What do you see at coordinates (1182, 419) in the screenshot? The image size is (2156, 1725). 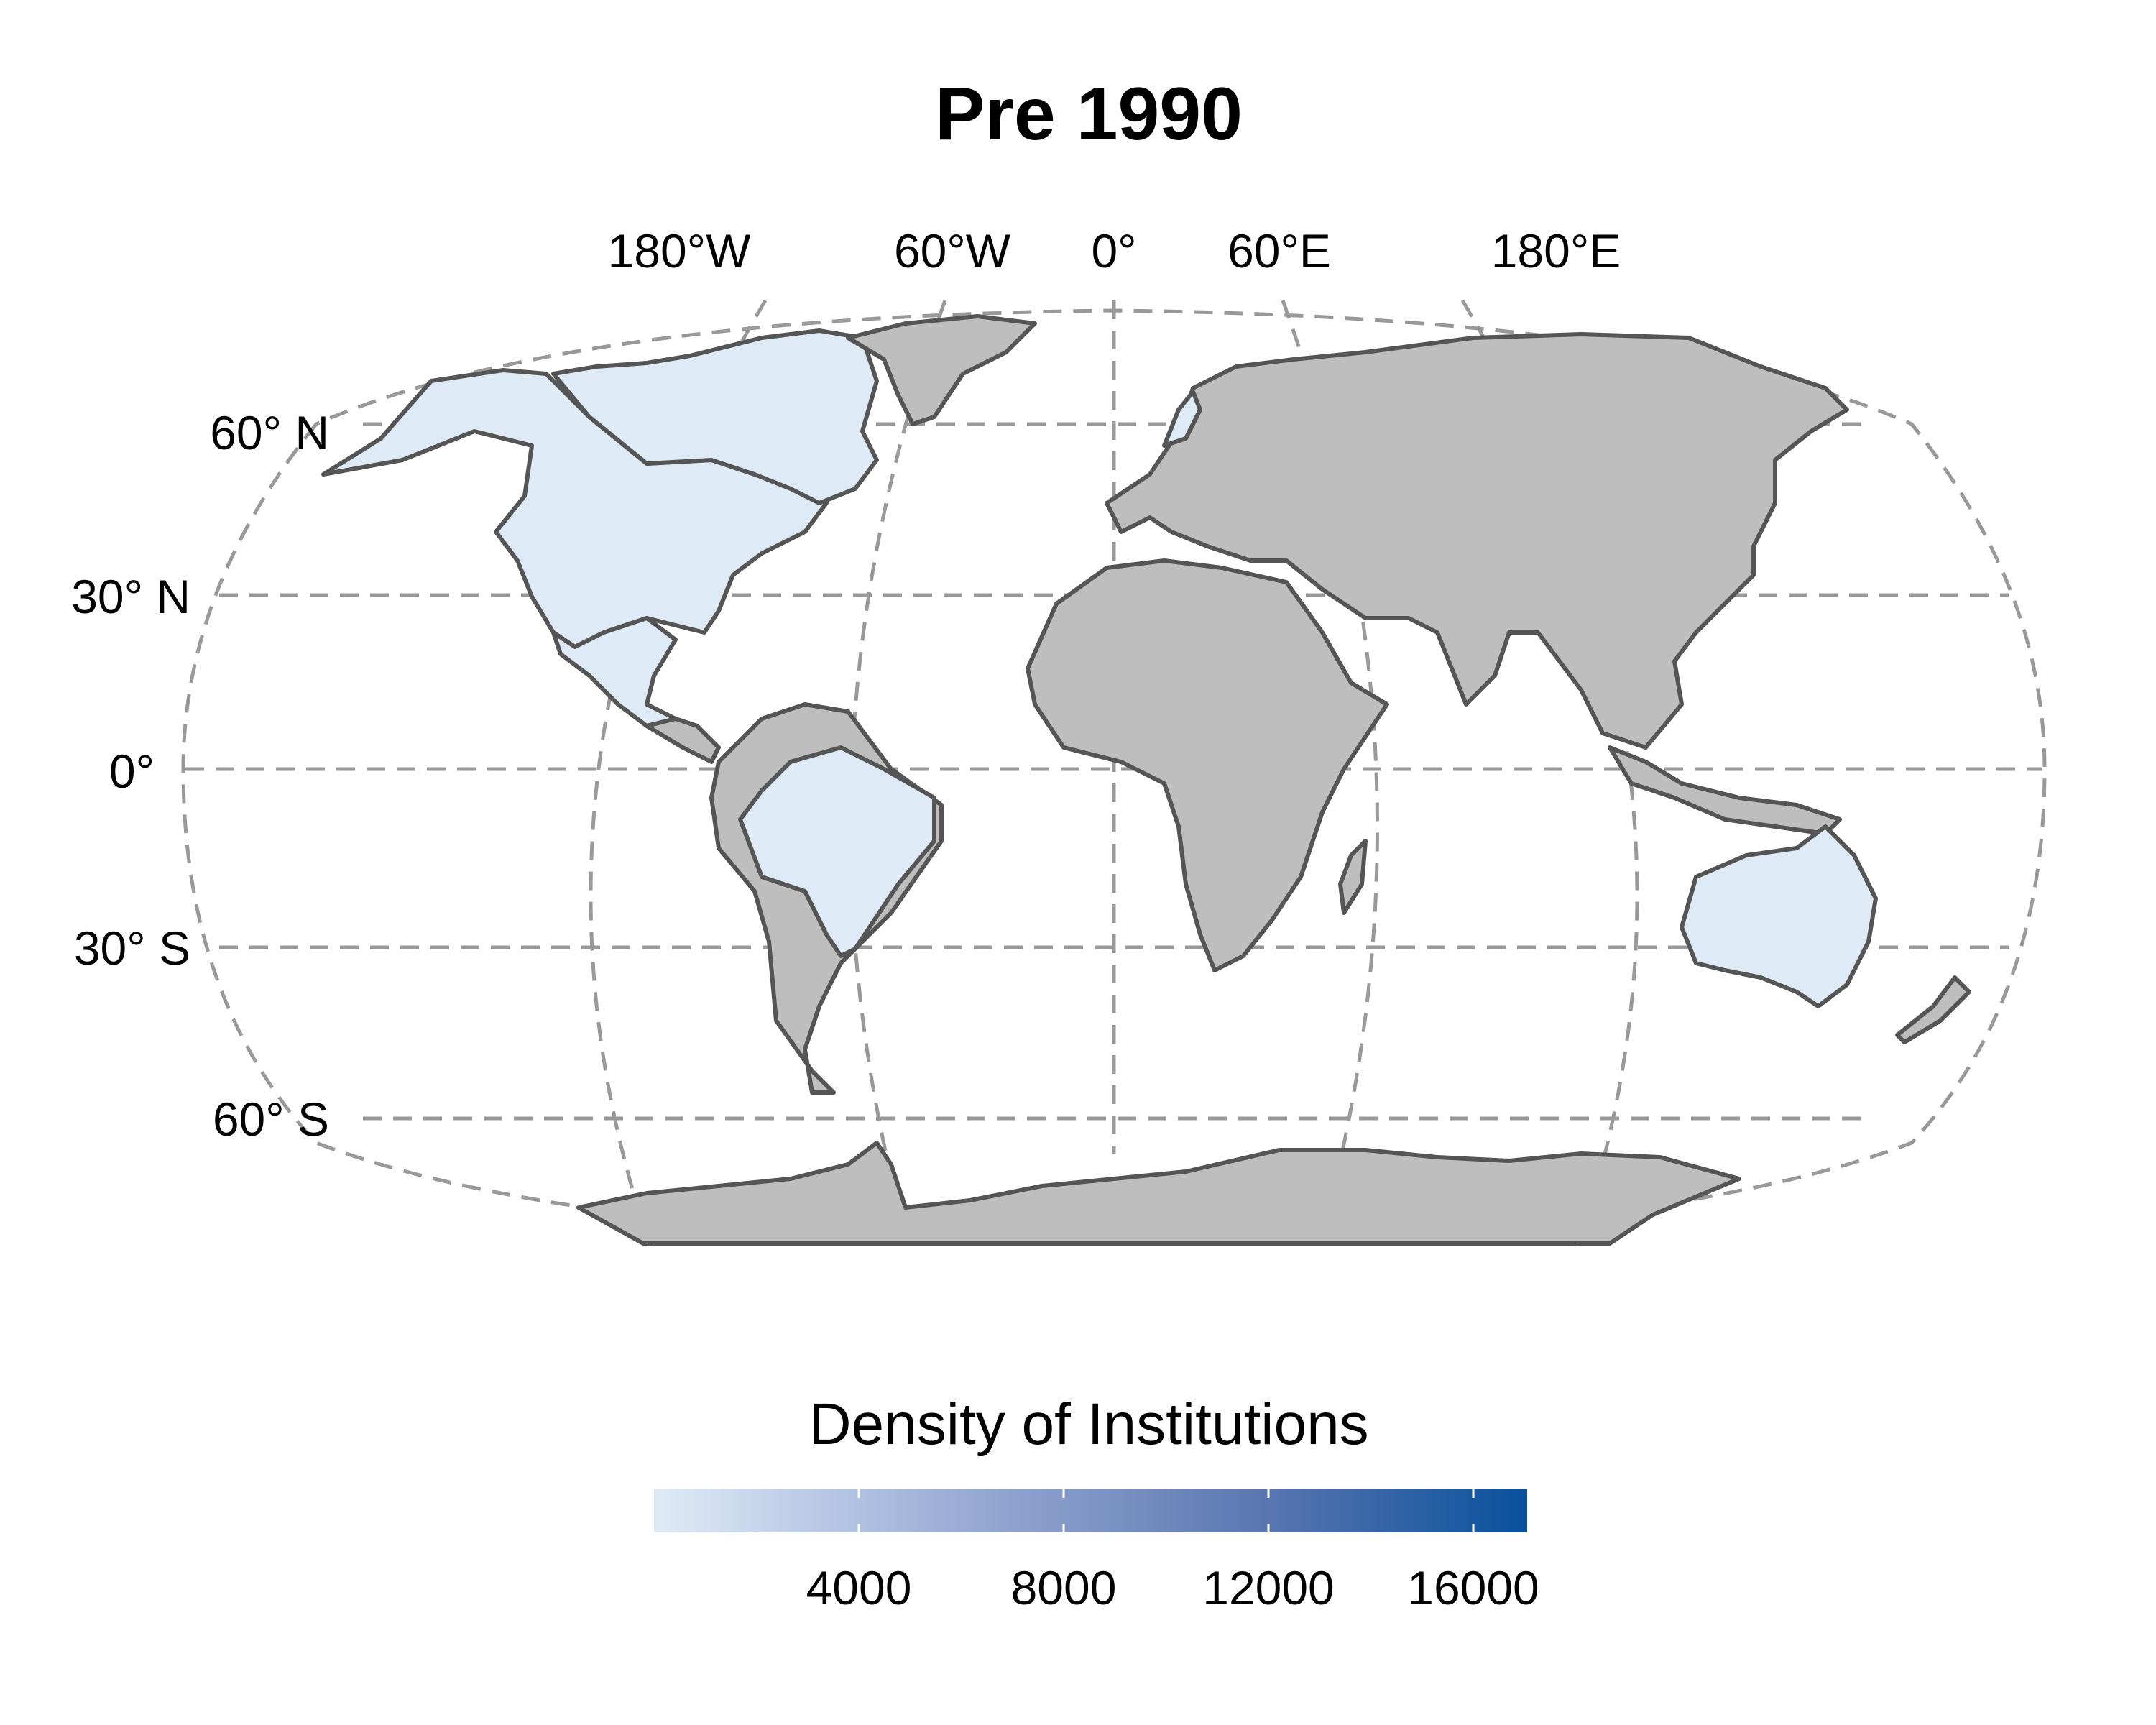 I see `country-norway` at bounding box center [1182, 419].